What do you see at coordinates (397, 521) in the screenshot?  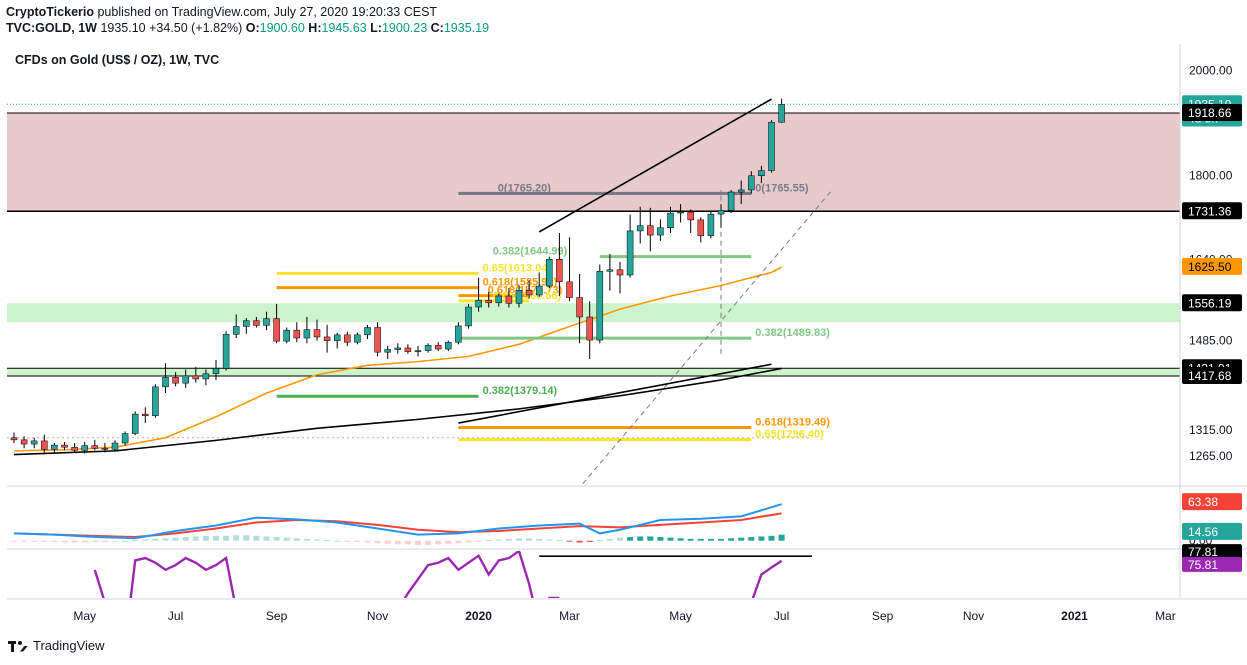 I see `macd-main-line` at bounding box center [397, 521].